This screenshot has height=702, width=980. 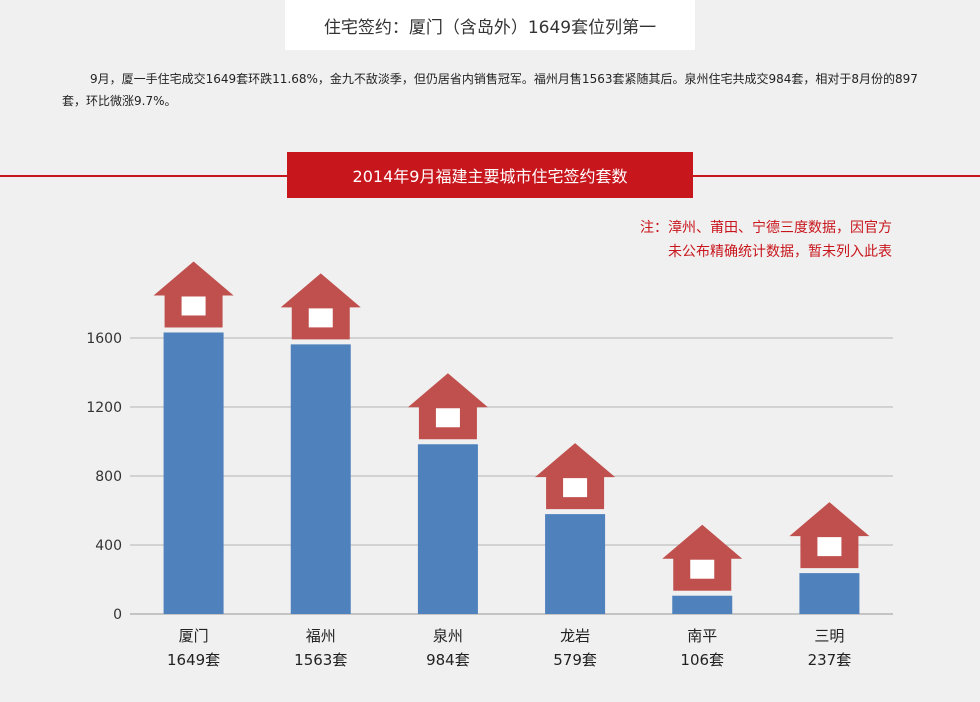 What do you see at coordinates (702, 660) in the screenshot?
I see `bar-value-label: 106套` at bounding box center [702, 660].